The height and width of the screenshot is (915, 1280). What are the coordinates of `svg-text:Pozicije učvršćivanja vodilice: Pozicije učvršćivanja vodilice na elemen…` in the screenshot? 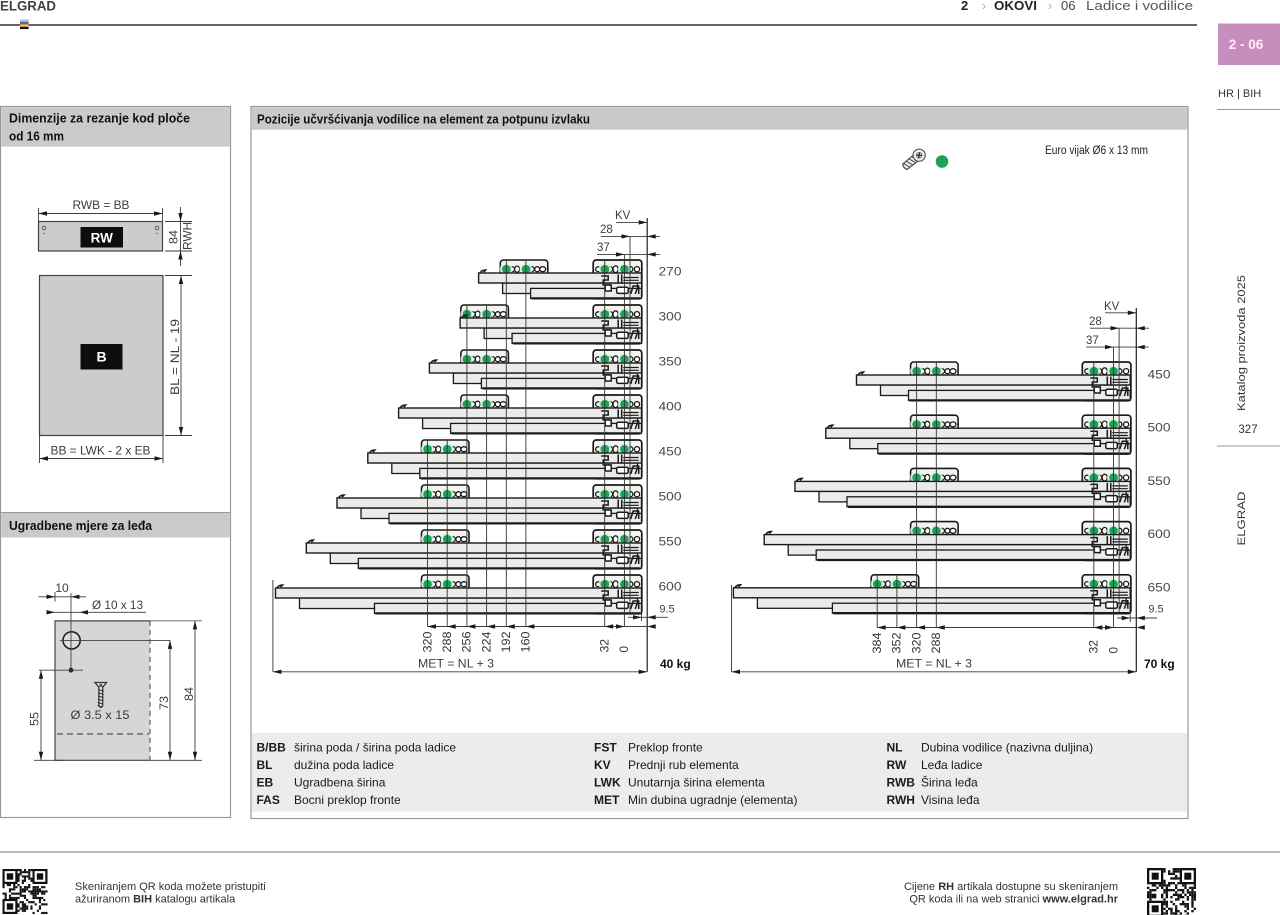 It's located at (423, 120).